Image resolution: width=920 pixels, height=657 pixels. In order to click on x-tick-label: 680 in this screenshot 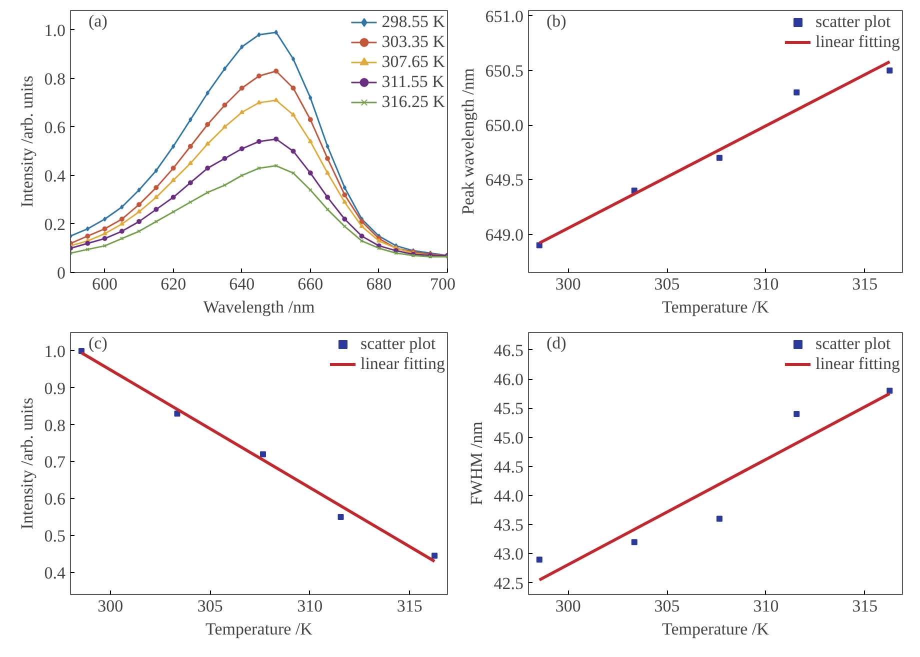, I will do `click(379, 284)`.